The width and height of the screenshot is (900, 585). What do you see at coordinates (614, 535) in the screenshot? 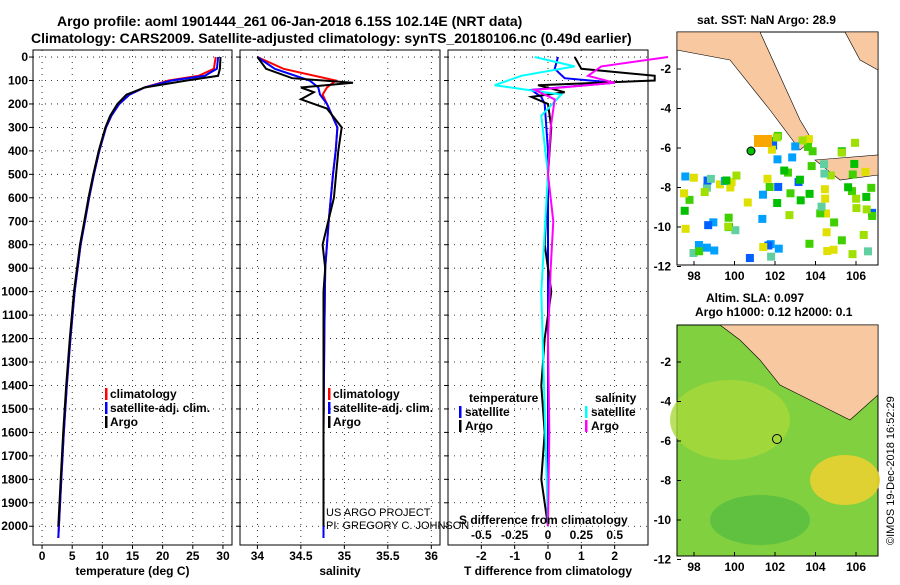
I see `s-tick-label: 0.5` at bounding box center [614, 535].